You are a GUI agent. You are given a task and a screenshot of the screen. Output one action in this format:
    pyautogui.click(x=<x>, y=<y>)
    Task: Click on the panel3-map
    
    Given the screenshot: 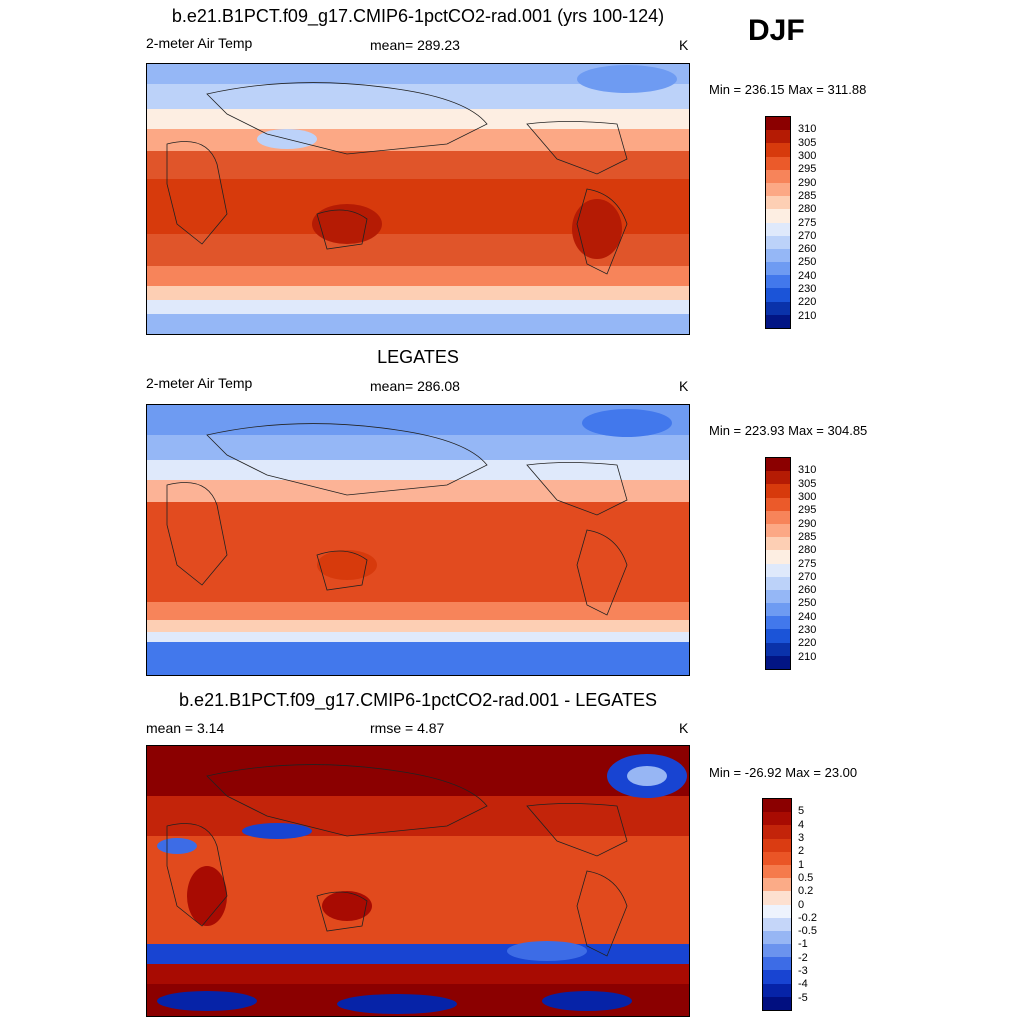 What is the action you would take?
    pyautogui.click(x=418, y=881)
    